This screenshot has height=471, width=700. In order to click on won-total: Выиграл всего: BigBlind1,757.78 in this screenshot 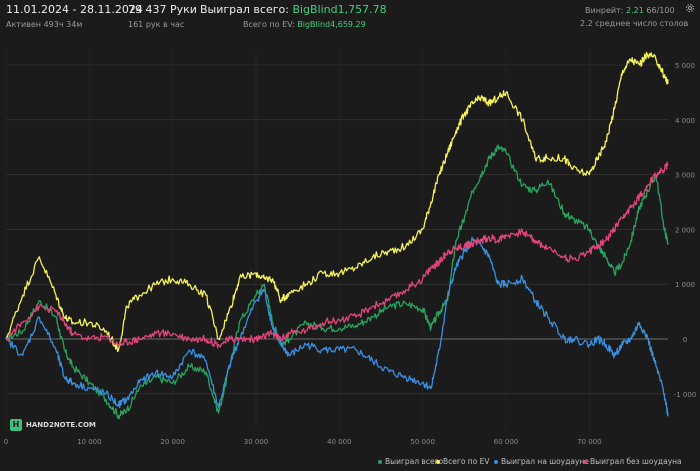, I will do `click(293, 9)`.